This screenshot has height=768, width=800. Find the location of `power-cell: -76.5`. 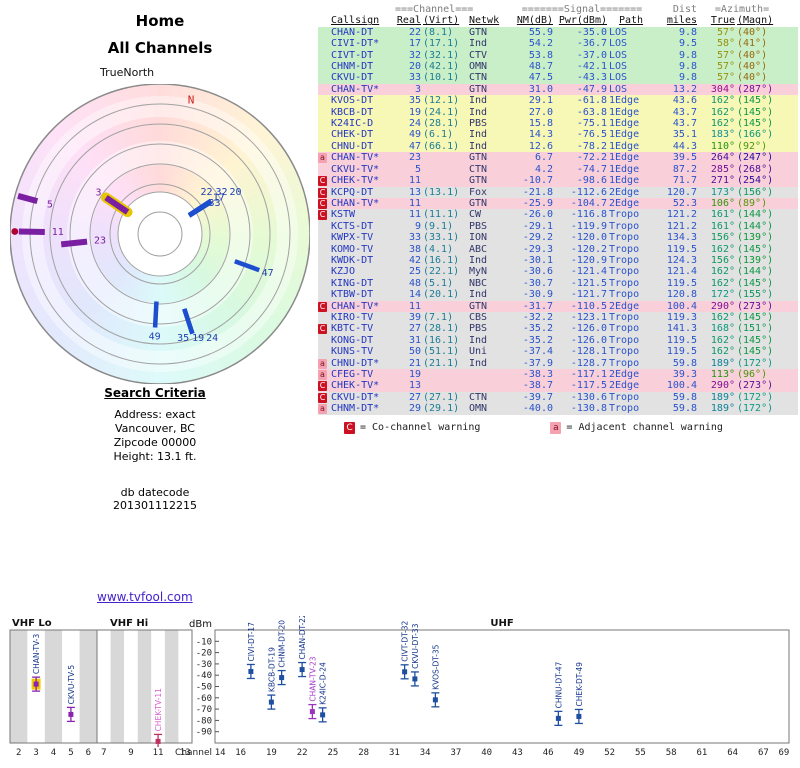

power-cell: -76.5 is located at coordinates (591, 135).